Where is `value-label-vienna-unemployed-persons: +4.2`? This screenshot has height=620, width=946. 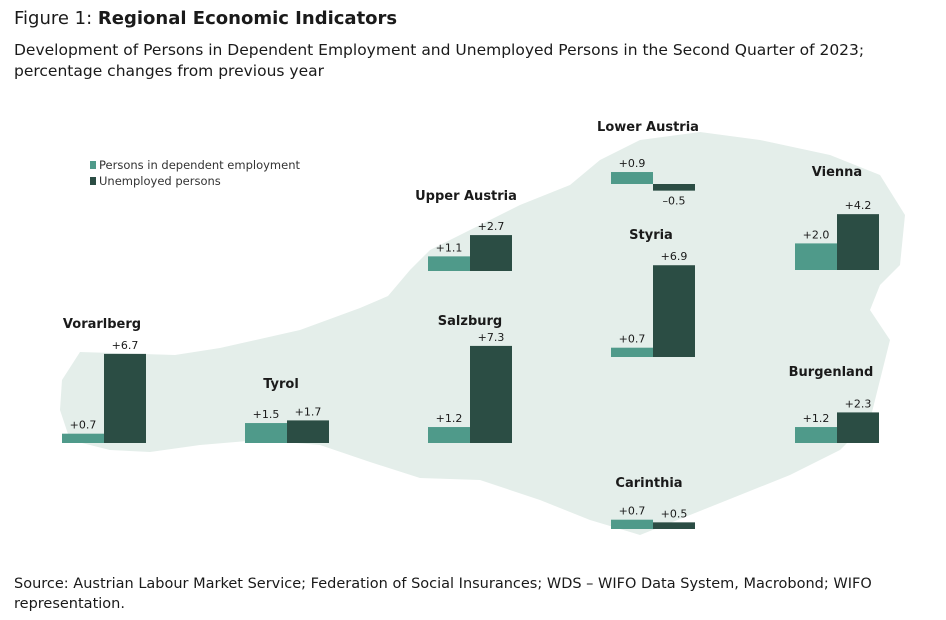 value-label-vienna-unemployed-persons: +4.2 is located at coordinates (858, 205).